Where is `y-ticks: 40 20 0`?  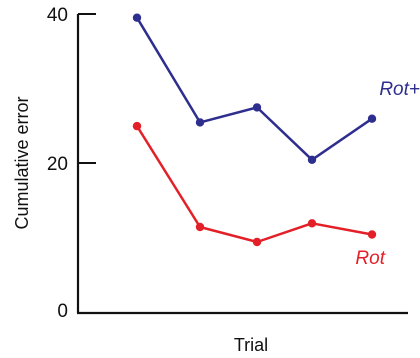 y-ticks: 40 20 0 is located at coordinates (71, 163).